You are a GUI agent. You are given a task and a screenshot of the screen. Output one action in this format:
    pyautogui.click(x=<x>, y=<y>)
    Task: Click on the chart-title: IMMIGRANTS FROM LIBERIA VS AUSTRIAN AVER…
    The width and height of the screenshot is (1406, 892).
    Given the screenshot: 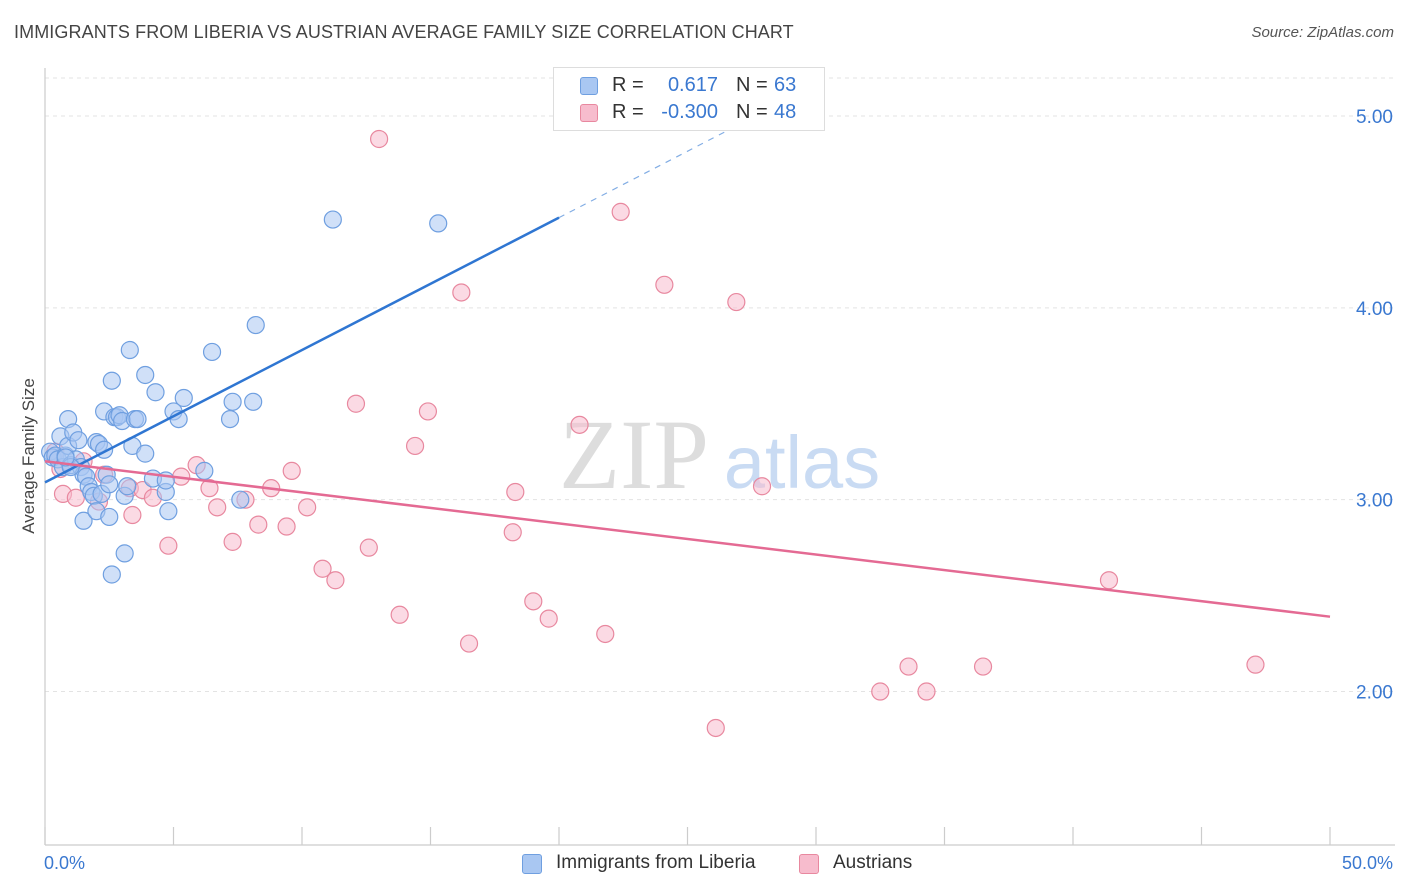 What is the action you would take?
    pyautogui.click(x=404, y=32)
    